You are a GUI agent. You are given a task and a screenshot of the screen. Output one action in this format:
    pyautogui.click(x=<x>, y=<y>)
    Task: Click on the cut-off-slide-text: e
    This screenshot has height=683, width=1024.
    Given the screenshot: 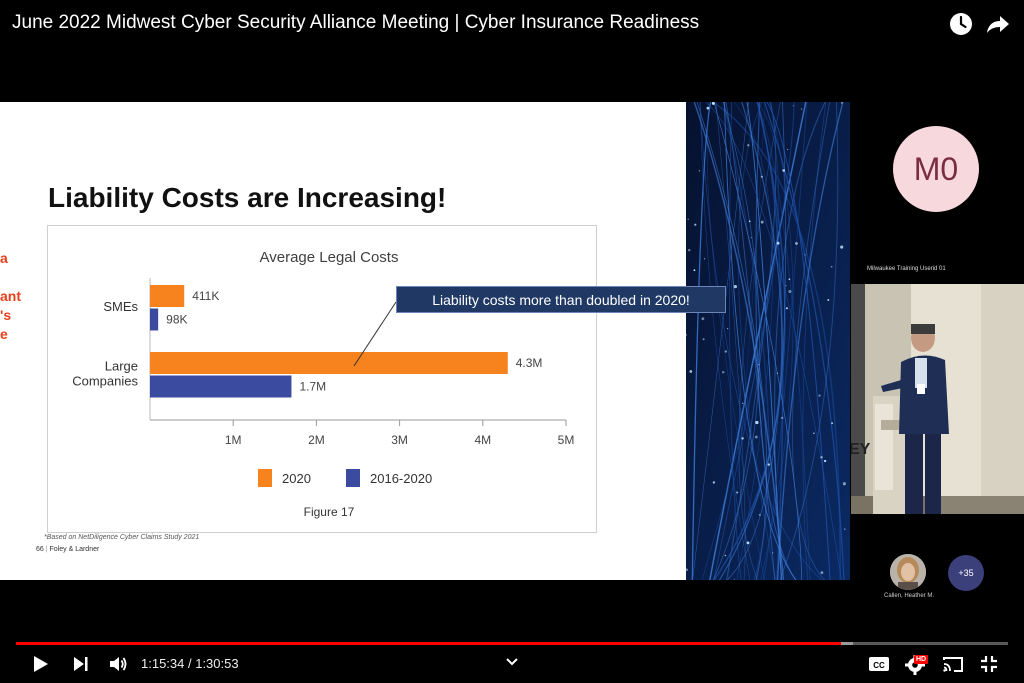 What is the action you would take?
    pyautogui.click(x=4, y=334)
    